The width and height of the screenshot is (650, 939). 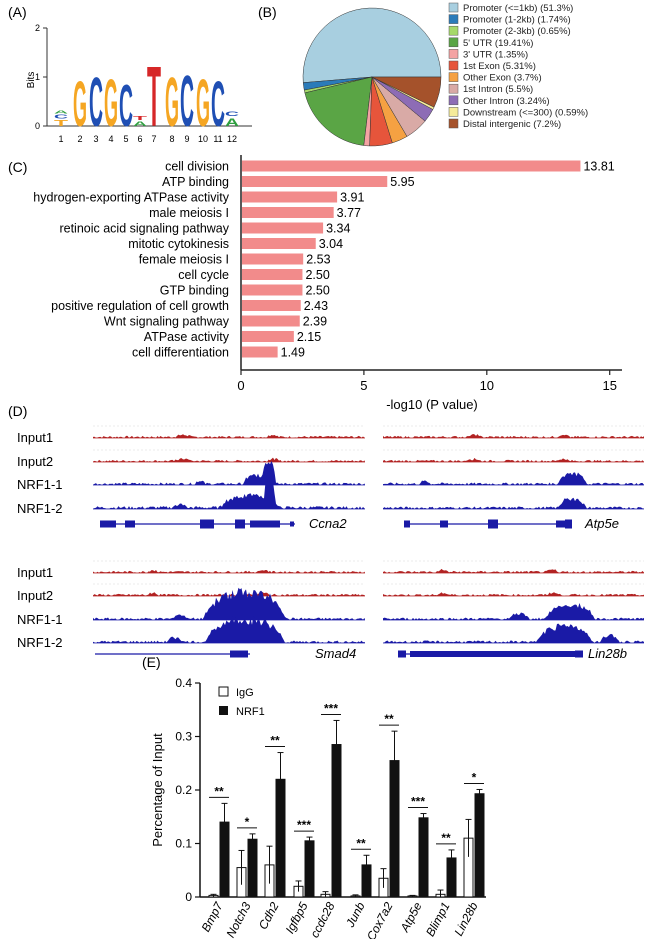 I want to click on motif-ytick-label-1: 1, so click(x=37, y=77).